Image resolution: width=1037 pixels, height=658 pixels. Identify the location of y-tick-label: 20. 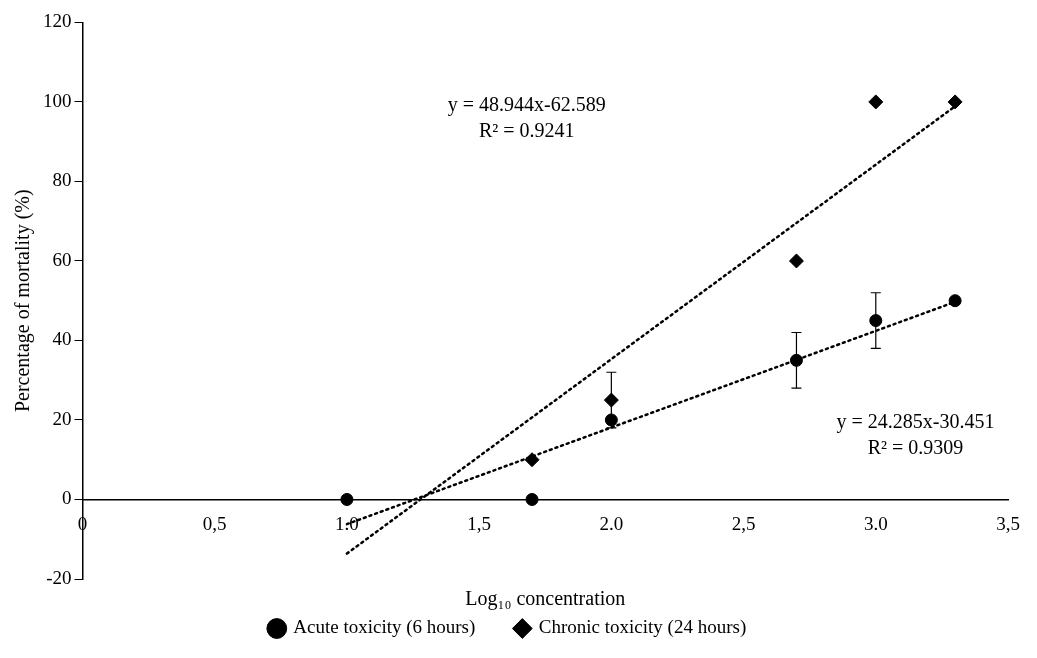
(62, 418).